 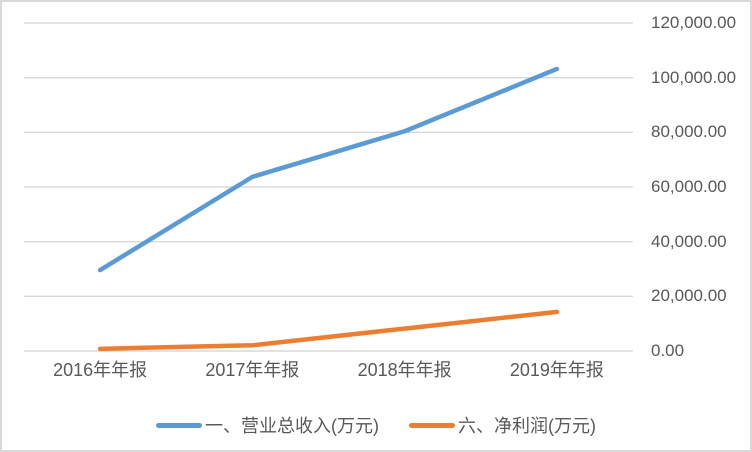 I want to click on revenue-line-swatch, so click(x=179, y=425).